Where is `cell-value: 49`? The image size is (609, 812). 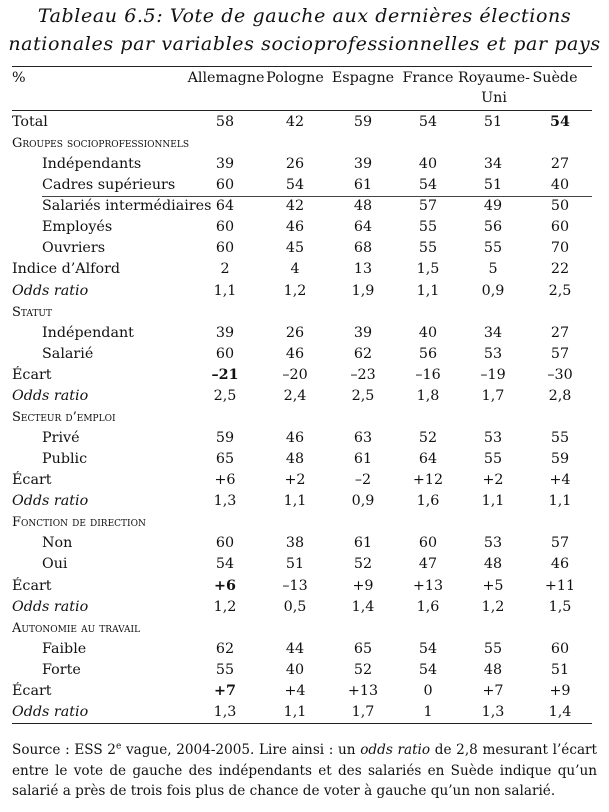 cell-value: 49 is located at coordinates (493, 206).